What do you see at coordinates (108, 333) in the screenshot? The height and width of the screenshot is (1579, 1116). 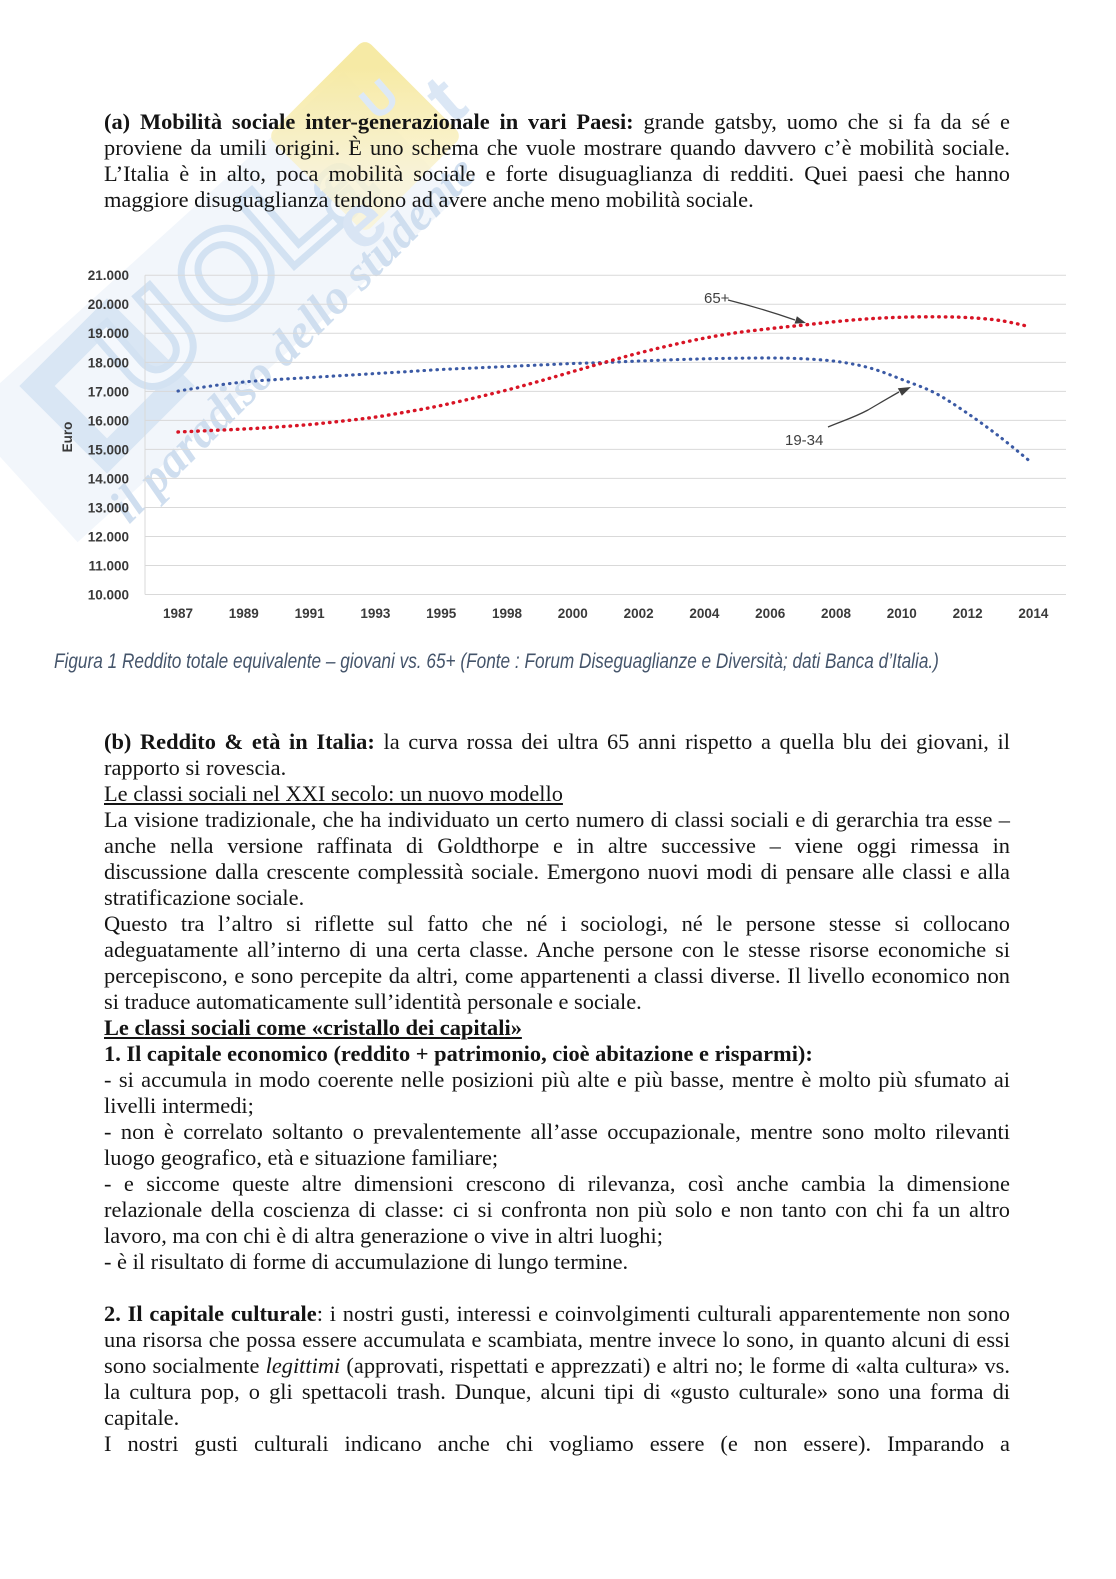 I see `svg-text: 19.000` at bounding box center [108, 333].